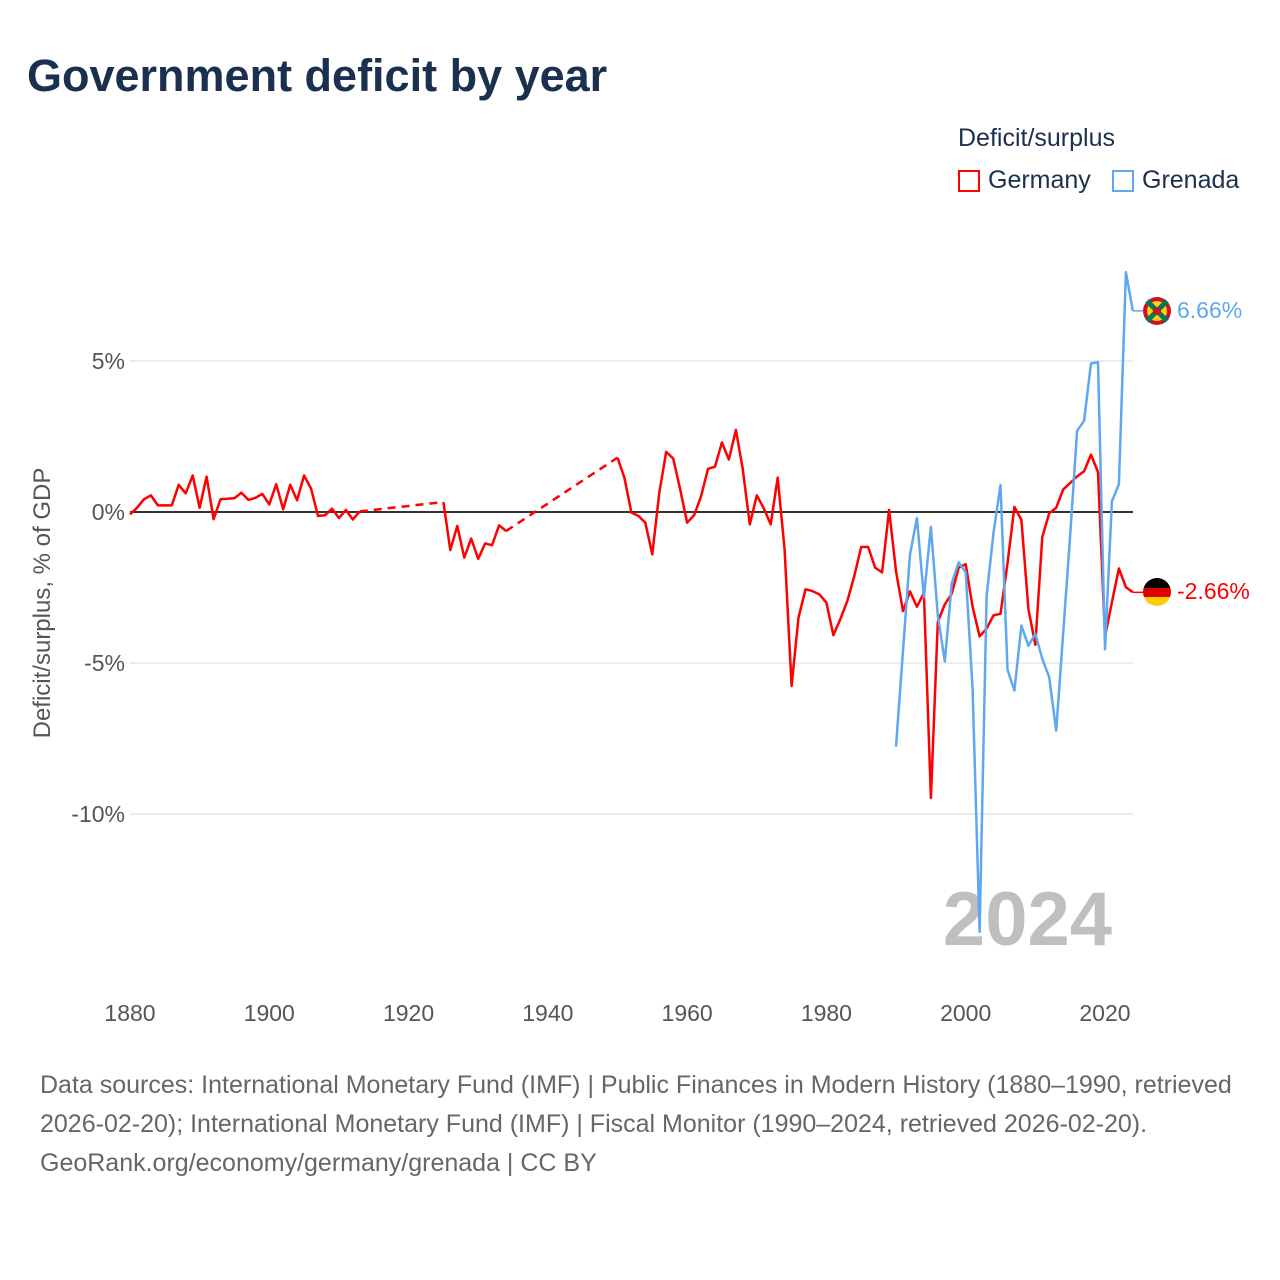 This screenshot has height=1280, width=1280. Describe the element at coordinates (1027, 919) in the screenshot. I see `year-watermark: 2024` at that location.